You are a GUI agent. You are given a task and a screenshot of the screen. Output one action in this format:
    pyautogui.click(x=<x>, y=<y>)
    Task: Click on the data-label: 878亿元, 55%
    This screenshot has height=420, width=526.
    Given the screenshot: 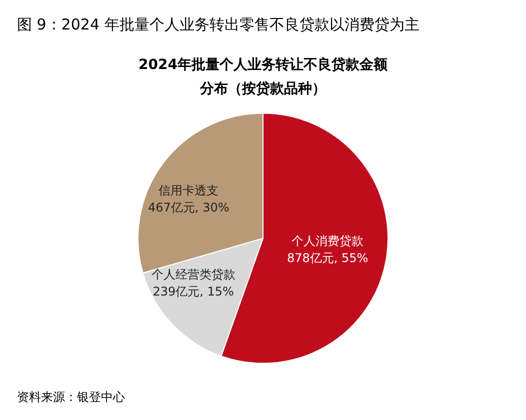 What is the action you would take?
    pyautogui.click(x=327, y=257)
    